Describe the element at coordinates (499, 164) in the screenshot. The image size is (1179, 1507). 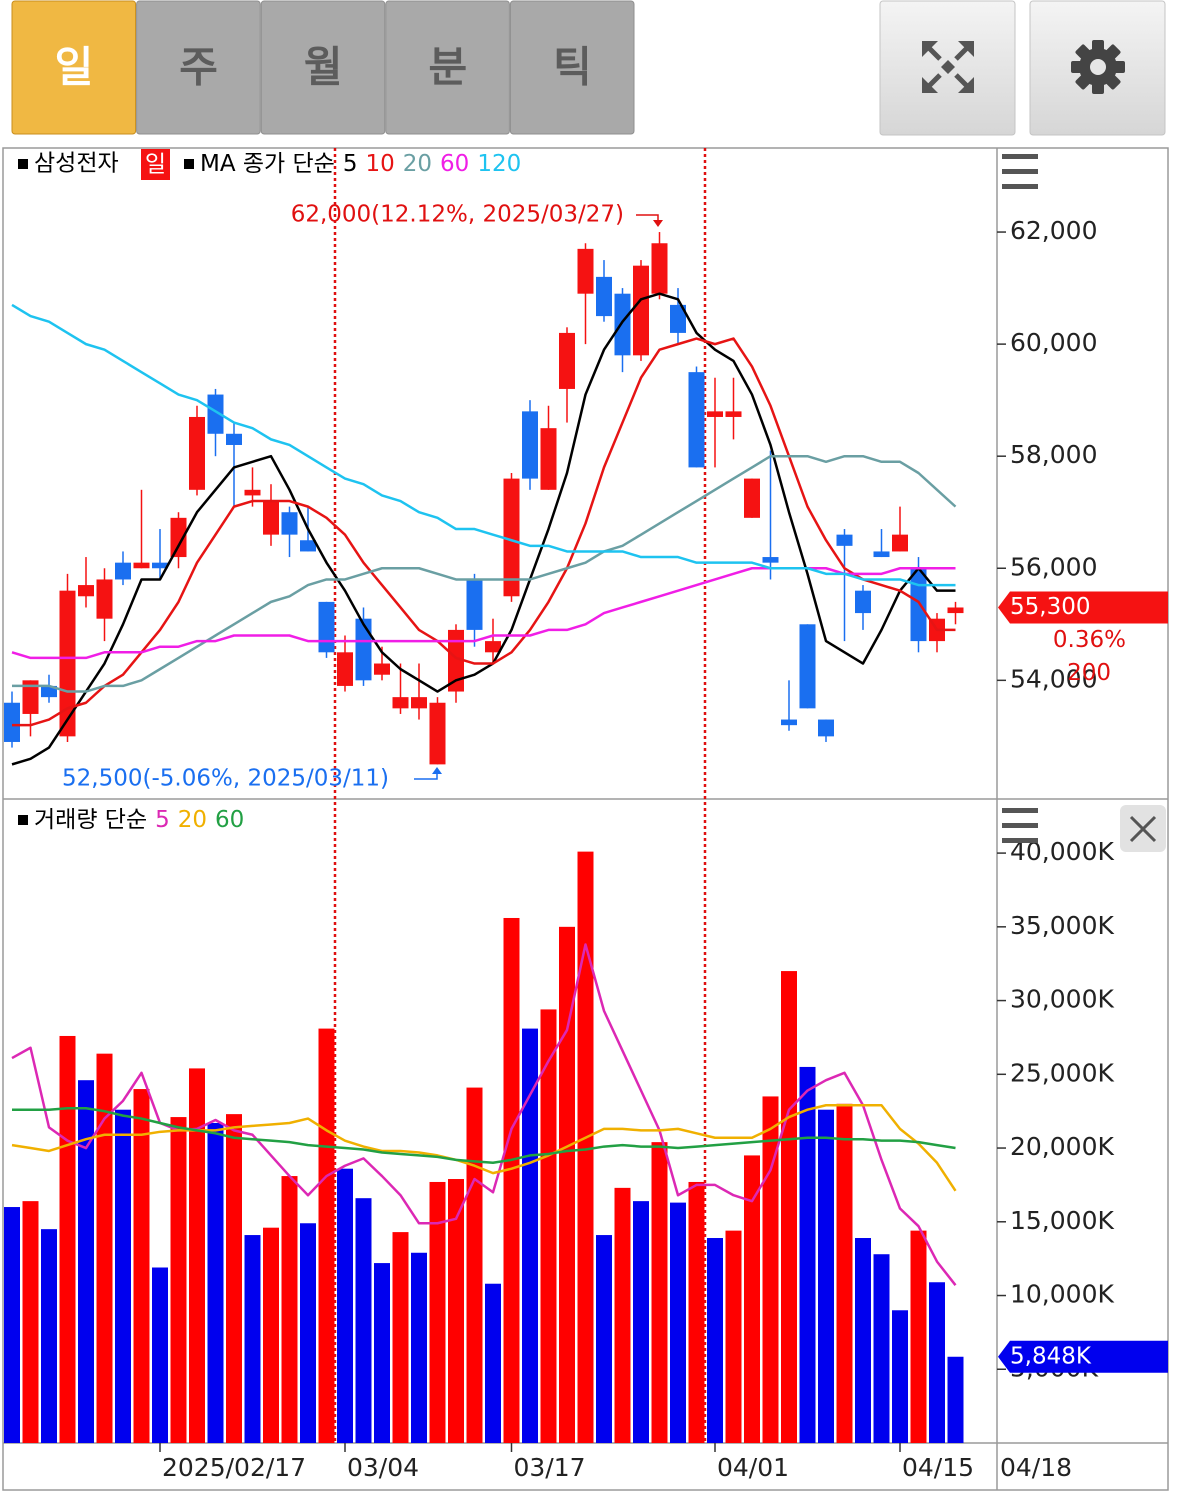
I see `legend-item: 120` at that location.